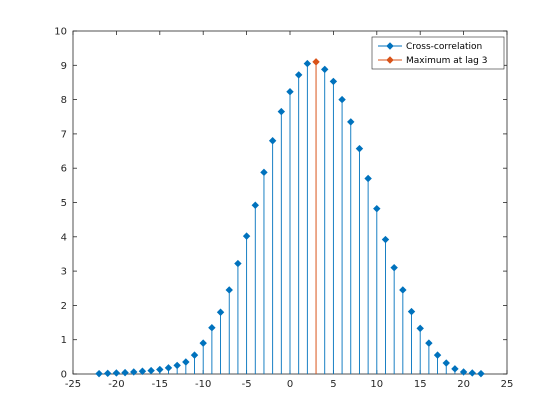 This screenshot has width=560, height=420. What do you see at coordinates (64, 306) in the screenshot?
I see `y-tick-label: 2` at bounding box center [64, 306].